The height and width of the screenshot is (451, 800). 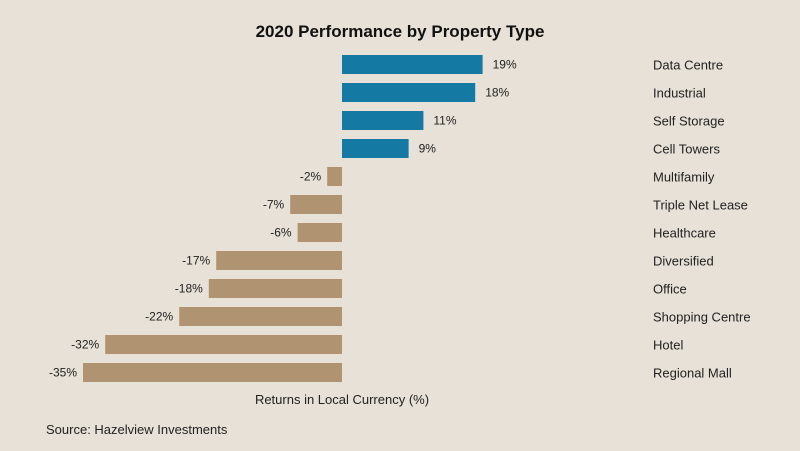 What do you see at coordinates (684, 177) in the screenshot?
I see `category-label: Multifamily` at bounding box center [684, 177].